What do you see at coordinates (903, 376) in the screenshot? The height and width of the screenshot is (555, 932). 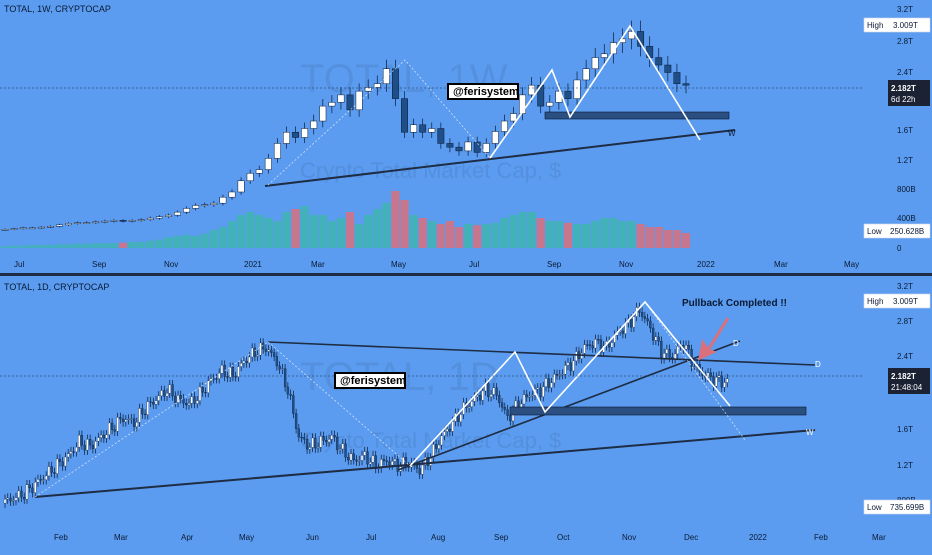 I see `daily-price-value: 2.182T` at bounding box center [903, 376].